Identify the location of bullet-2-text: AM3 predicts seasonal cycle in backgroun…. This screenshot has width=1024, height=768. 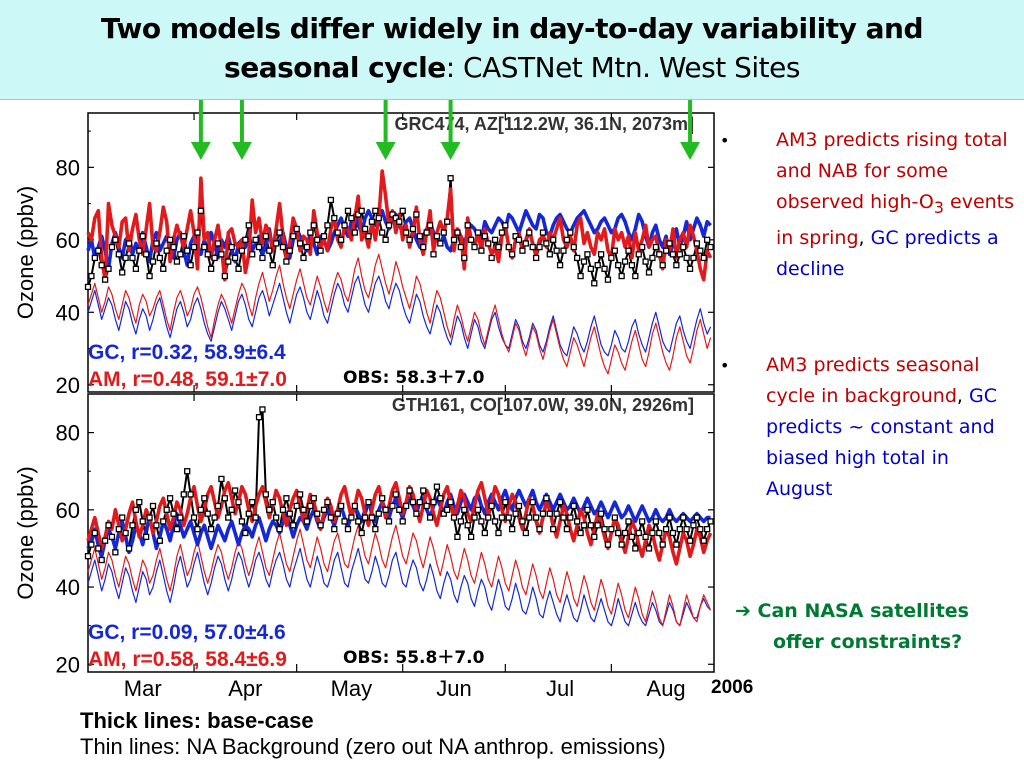
(893, 427).